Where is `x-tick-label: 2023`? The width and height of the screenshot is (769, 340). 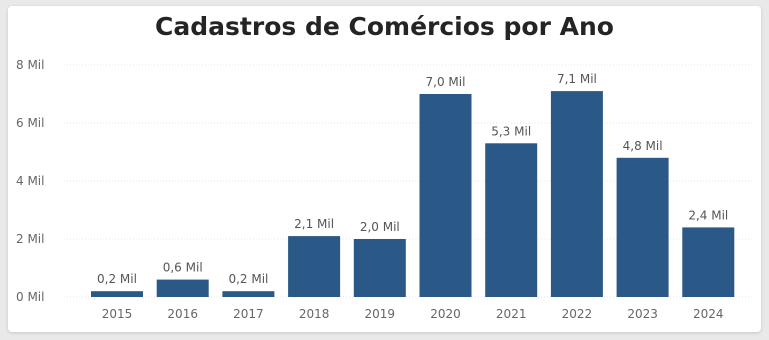
x-tick-label: 2023 is located at coordinates (642, 314).